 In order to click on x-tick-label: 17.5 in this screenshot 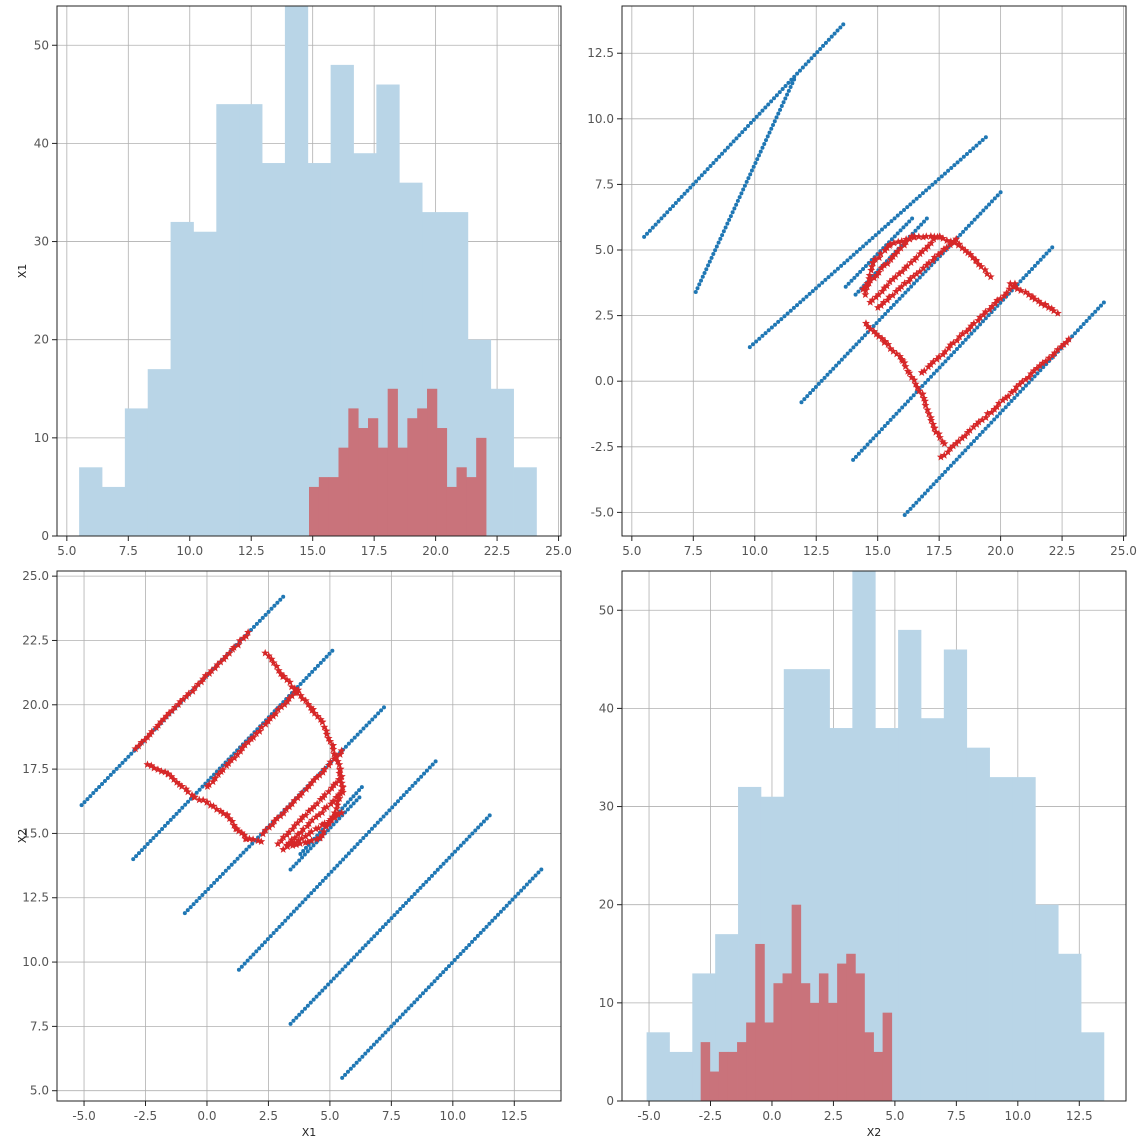, I will do `click(939, 551)`.